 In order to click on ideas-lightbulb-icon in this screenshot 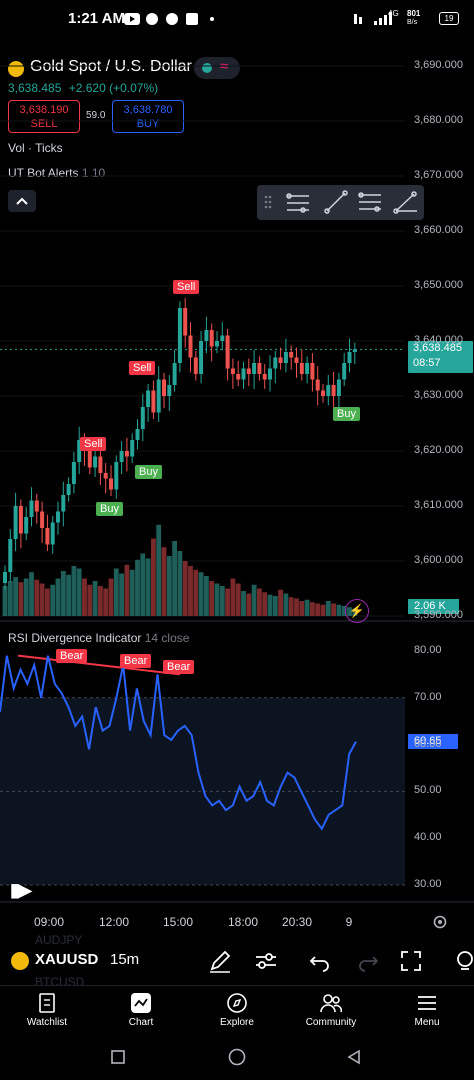, I will do `click(463, 961)`.